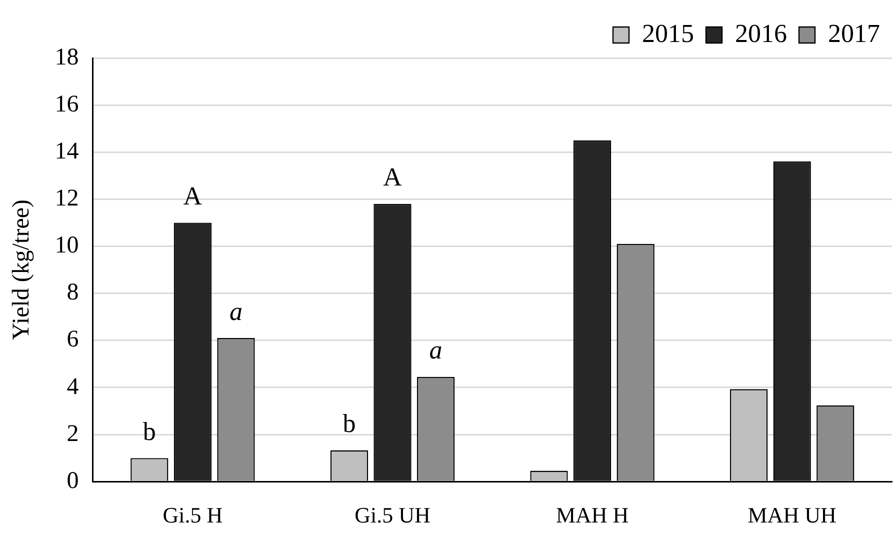 The height and width of the screenshot is (552, 894). I want to click on y-tick-label: 6, so click(72, 339).